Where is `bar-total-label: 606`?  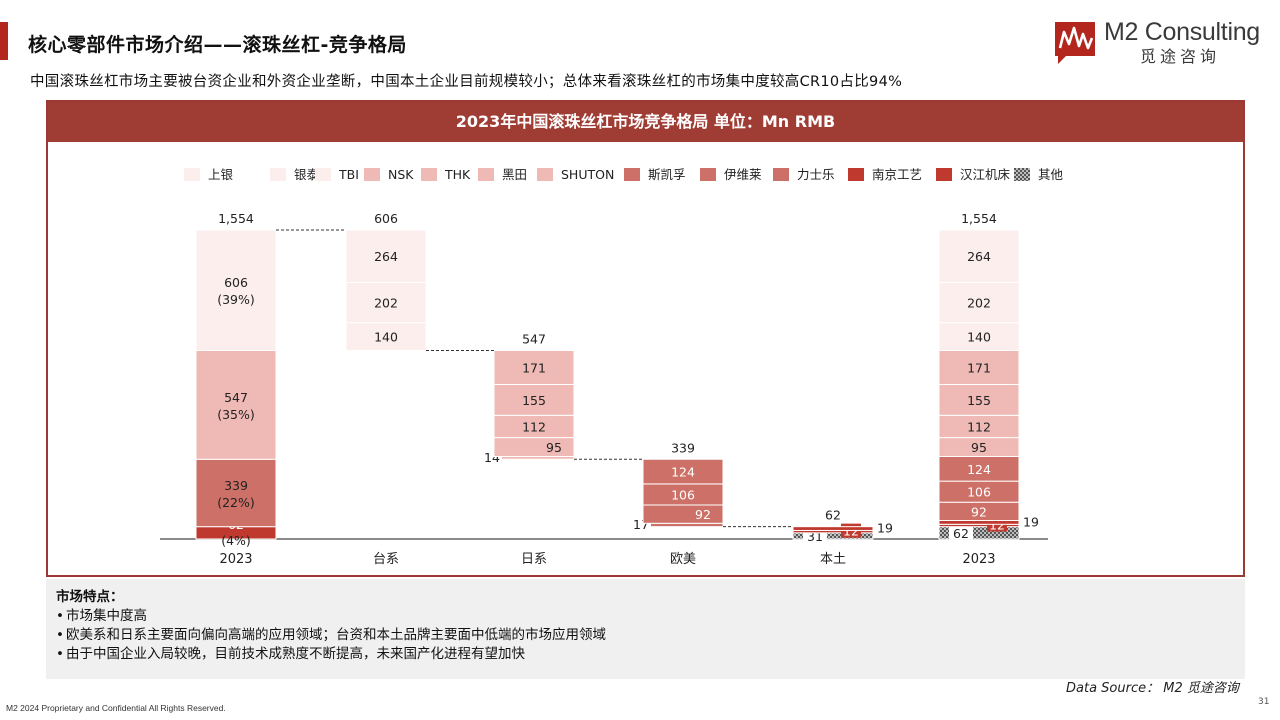
bar-total-label: 606 is located at coordinates (386, 218).